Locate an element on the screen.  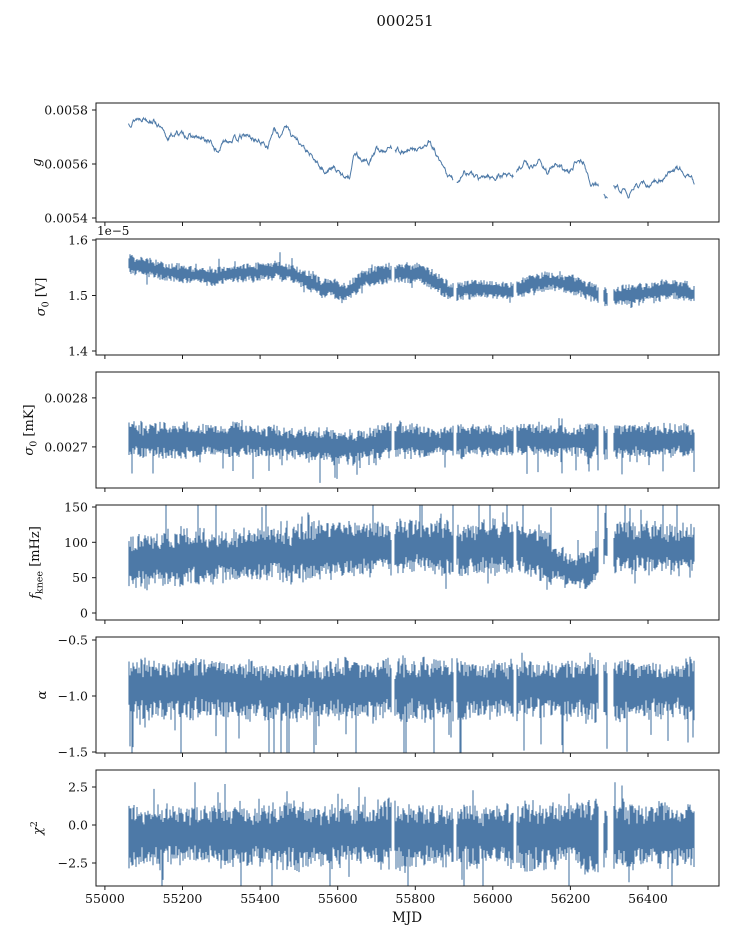
series-fknee is located at coordinates (411, 548).